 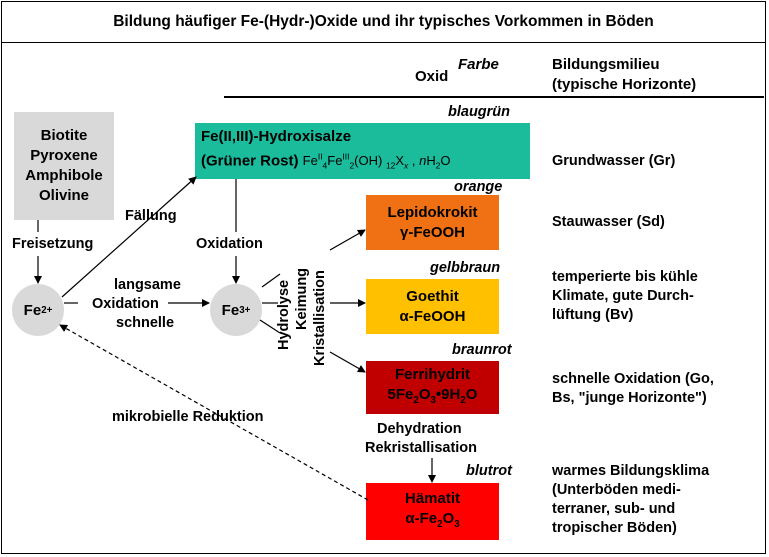 I want to click on label-oxidation-mid: Oxidation, so click(x=125, y=304).